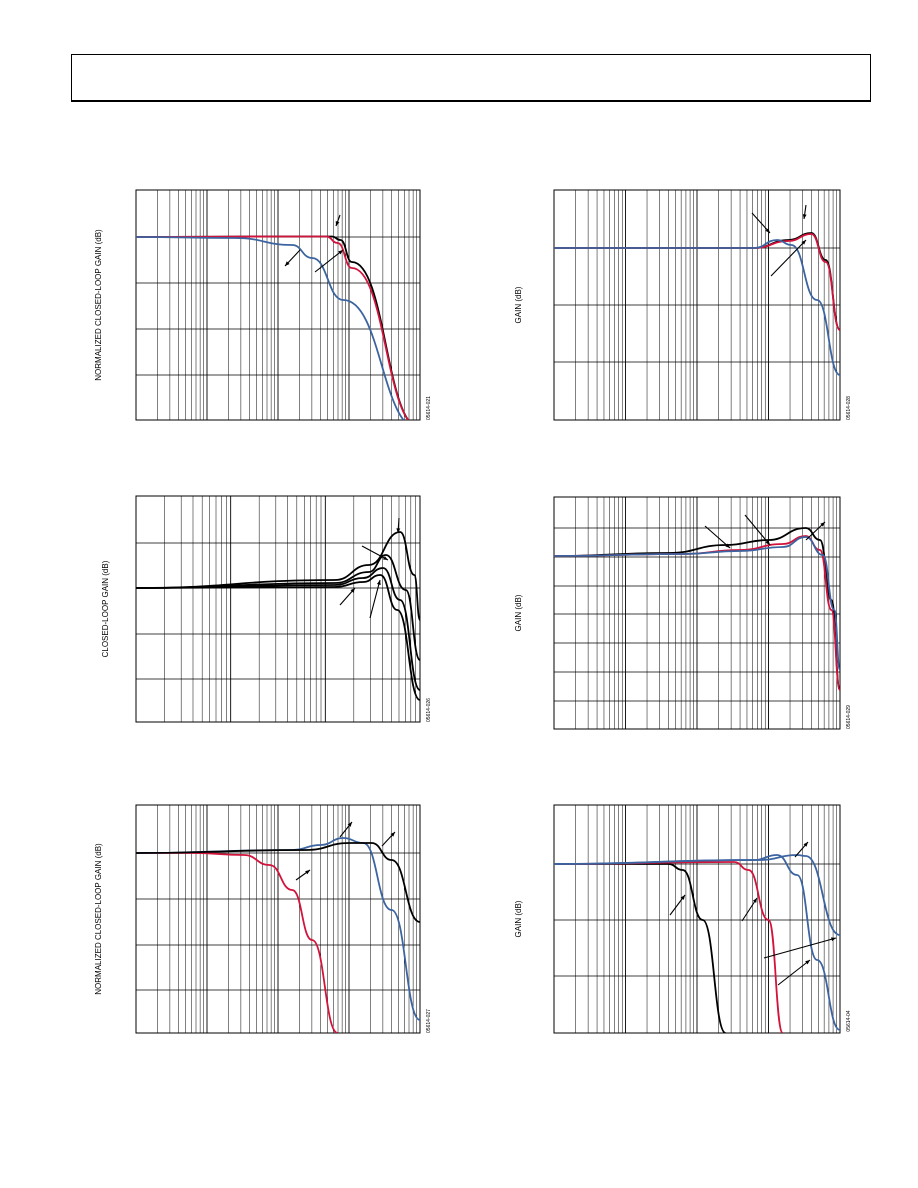 This screenshot has height=1188, width=918. I want to click on chart-panel-3: CLOSED-LOOP GAIN (dB) 05614-026, so click(266, 609).